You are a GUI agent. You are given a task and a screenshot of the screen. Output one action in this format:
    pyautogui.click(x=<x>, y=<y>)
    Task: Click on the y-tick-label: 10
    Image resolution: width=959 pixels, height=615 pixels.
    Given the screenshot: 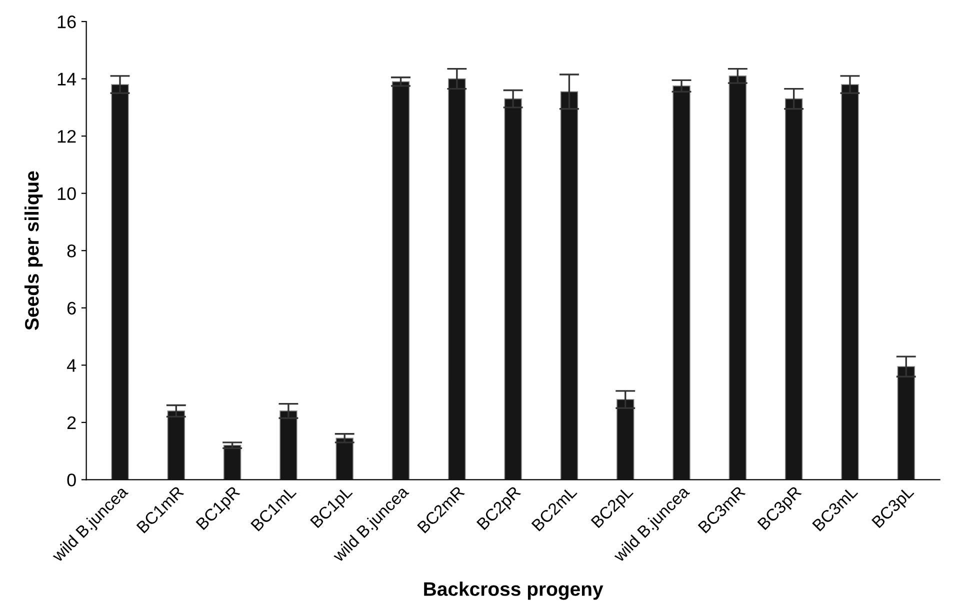 What is the action you would take?
    pyautogui.click(x=67, y=193)
    